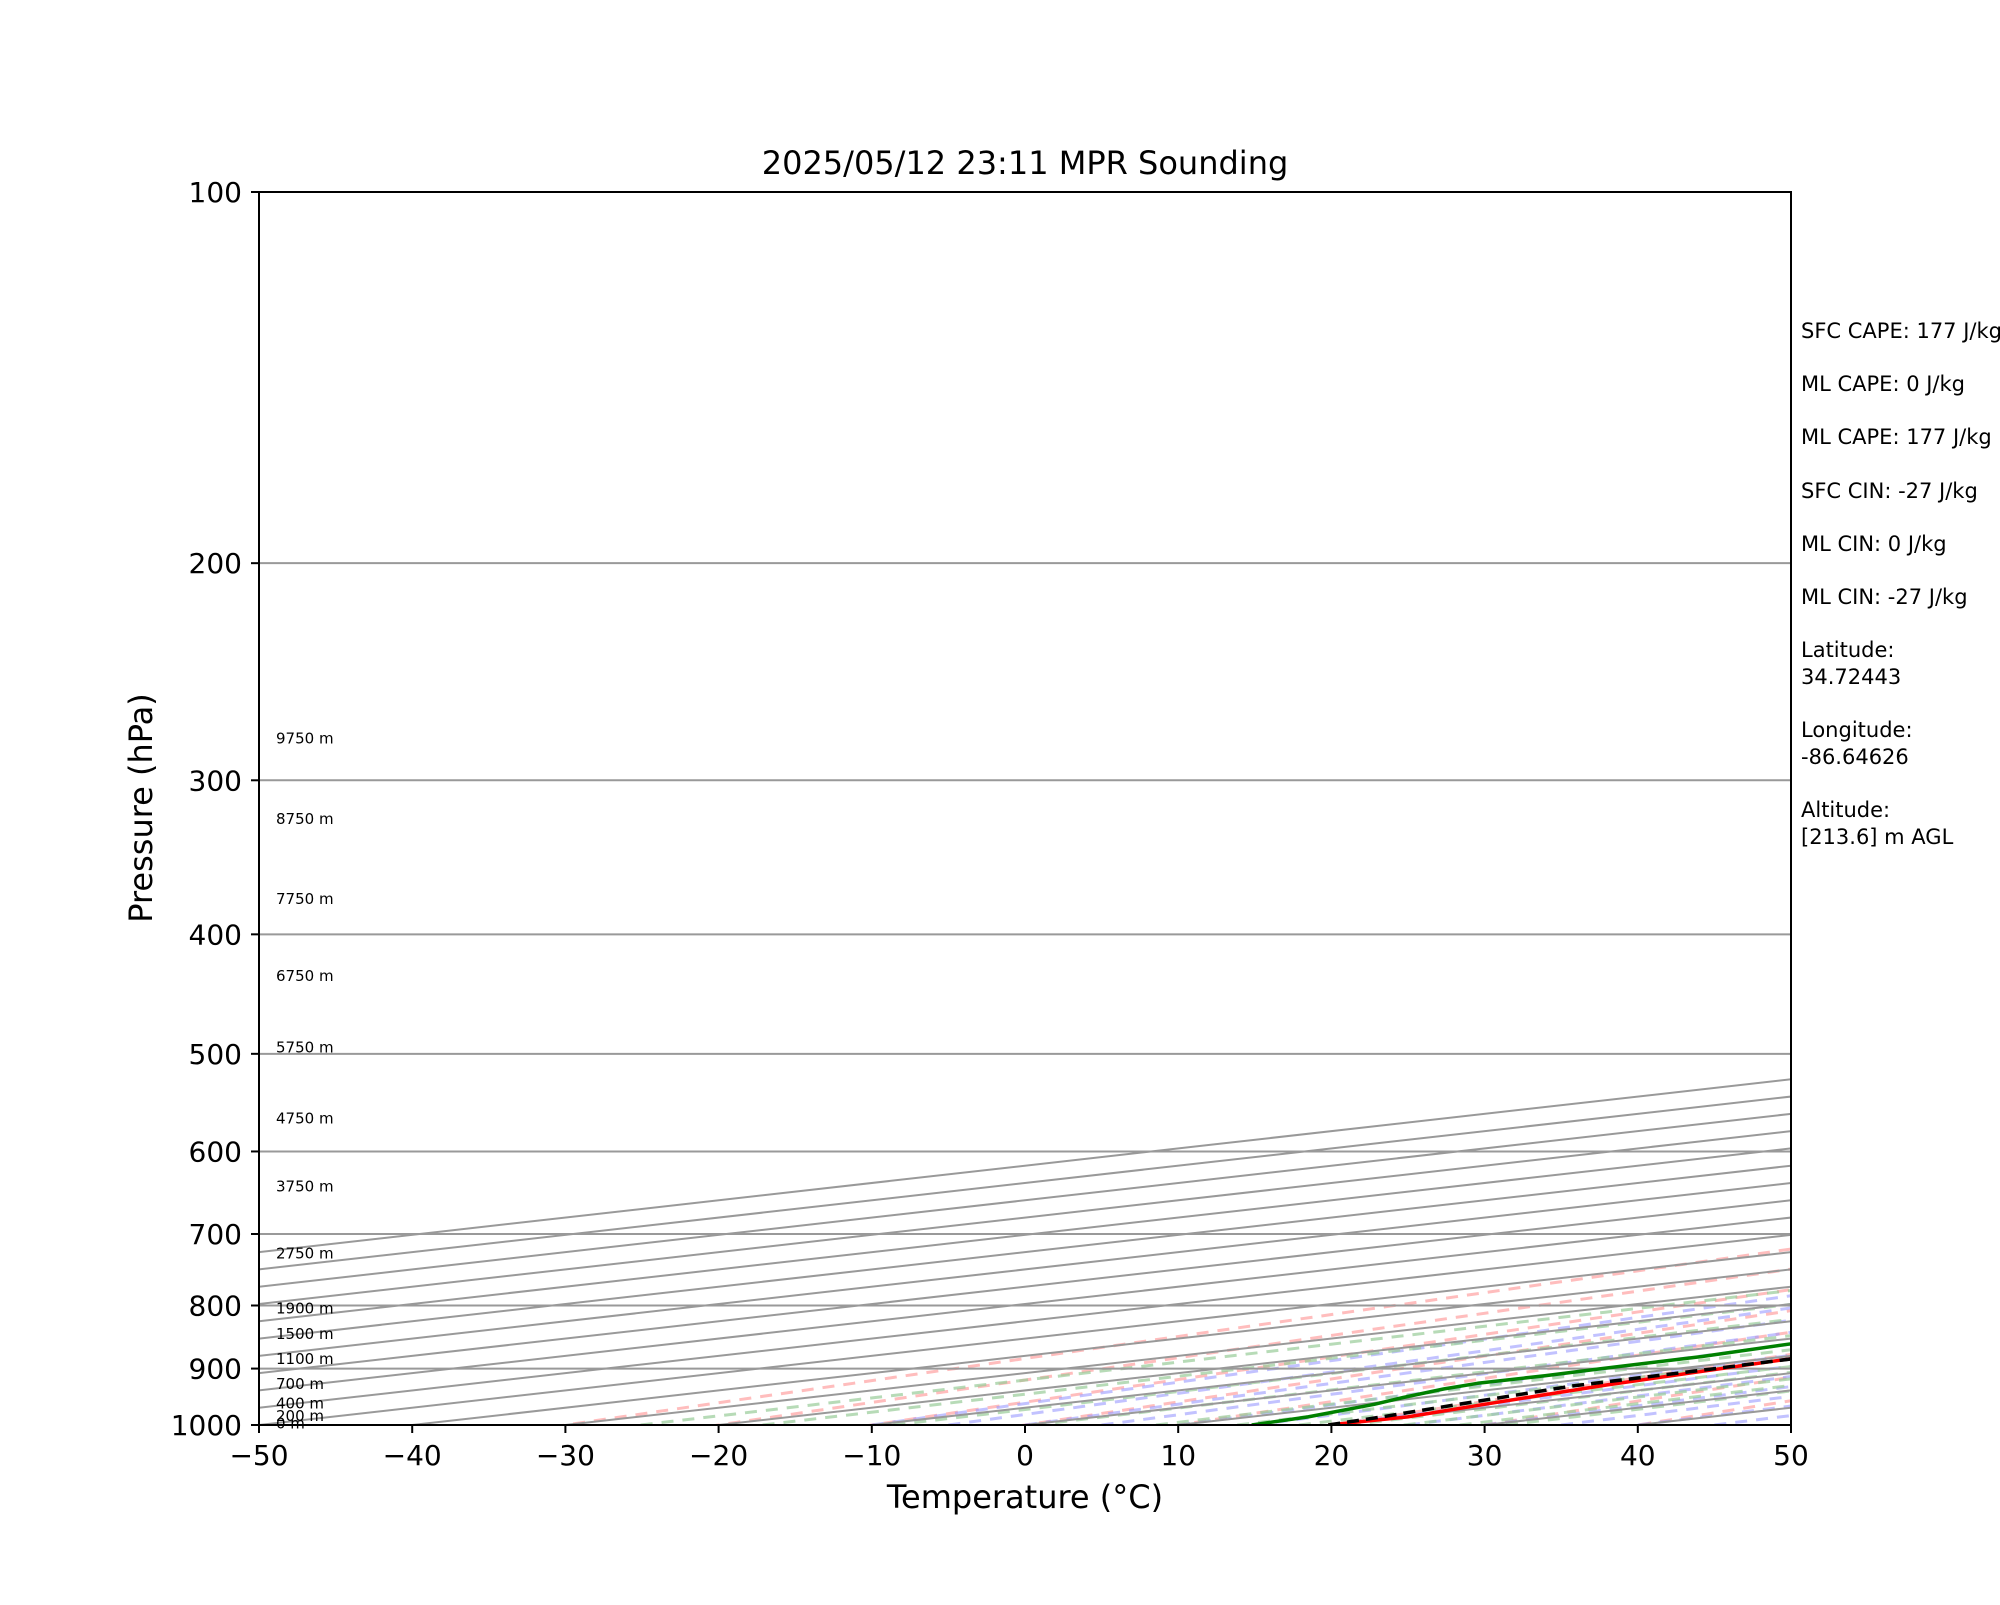  Describe the element at coordinates (1791, 1455) in the screenshot. I see `x-tick-label: 50` at that location.